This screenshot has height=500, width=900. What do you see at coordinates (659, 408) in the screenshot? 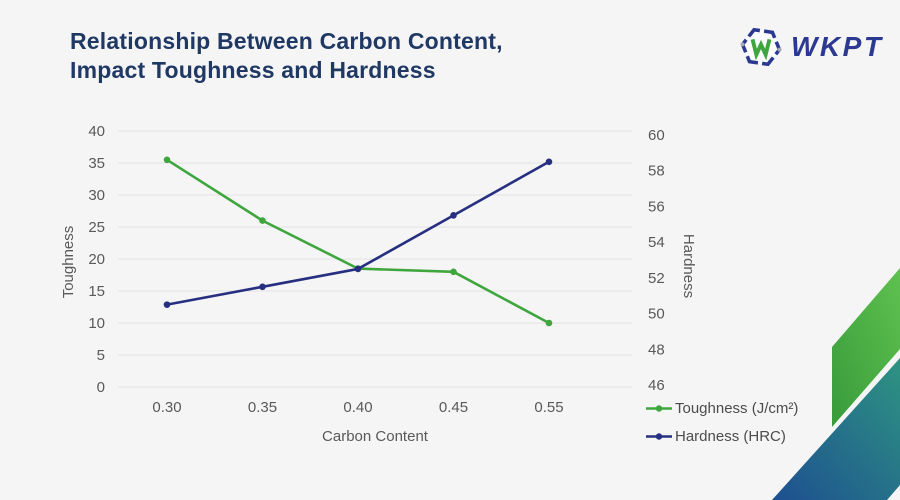
I see `toughness-legend-marker-icon` at bounding box center [659, 408].